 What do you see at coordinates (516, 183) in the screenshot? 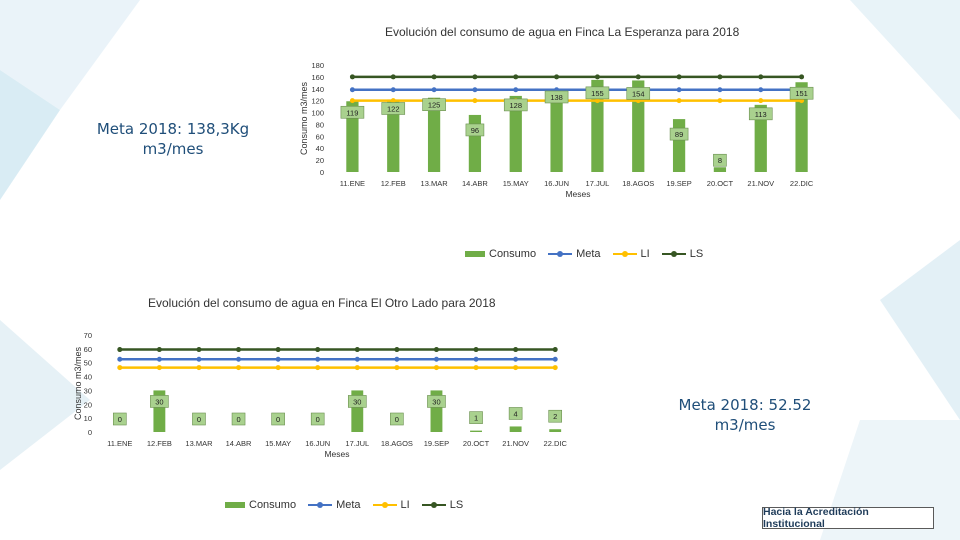
I see `chart1-xtick-label: 15.MAY` at bounding box center [516, 183].